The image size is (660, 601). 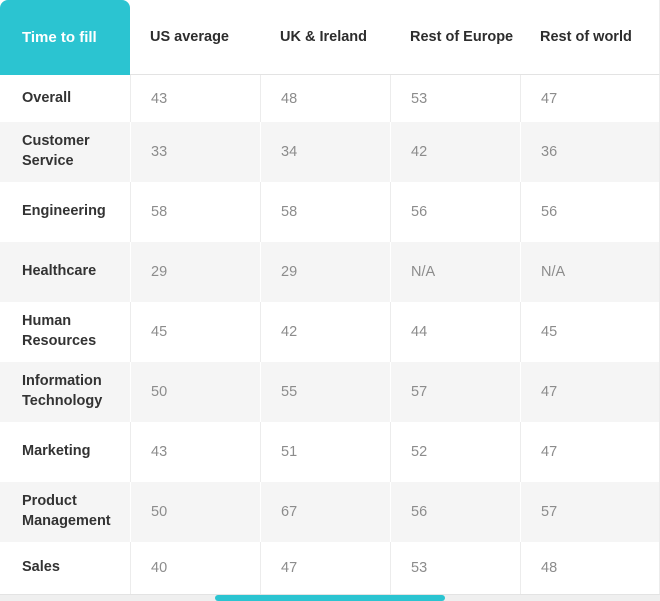 I want to click on row-label: Product Management, so click(x=65, y=512).